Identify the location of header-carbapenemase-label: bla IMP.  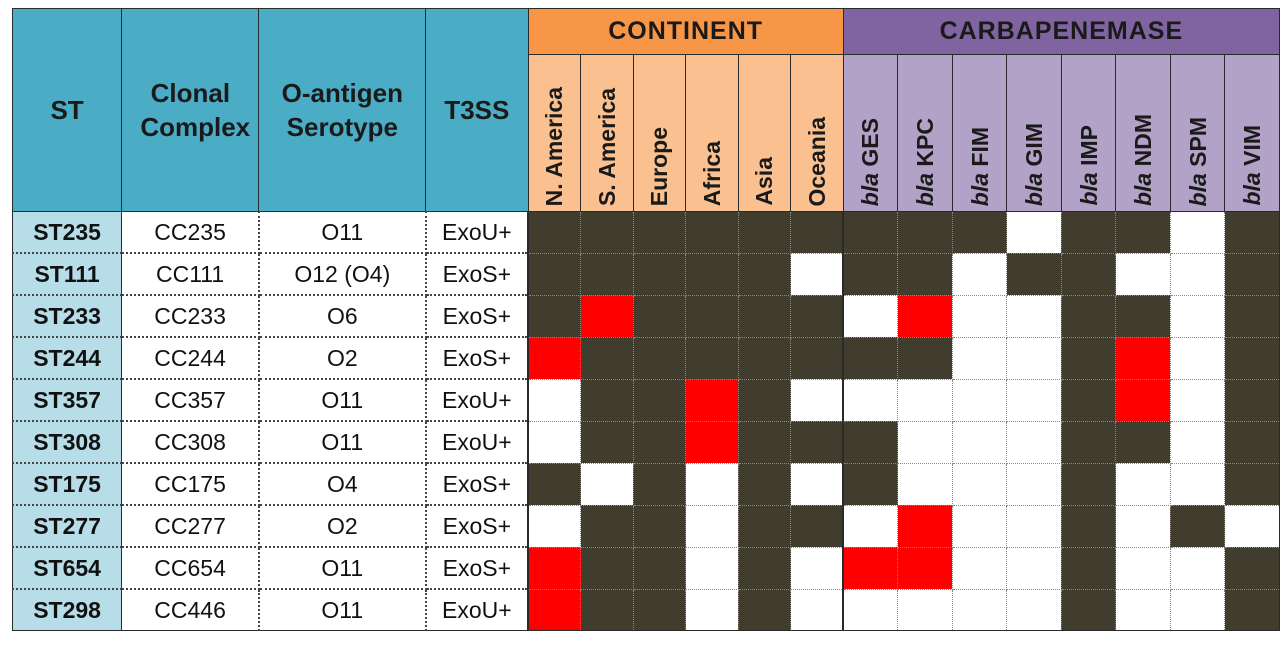
(1089, 161).